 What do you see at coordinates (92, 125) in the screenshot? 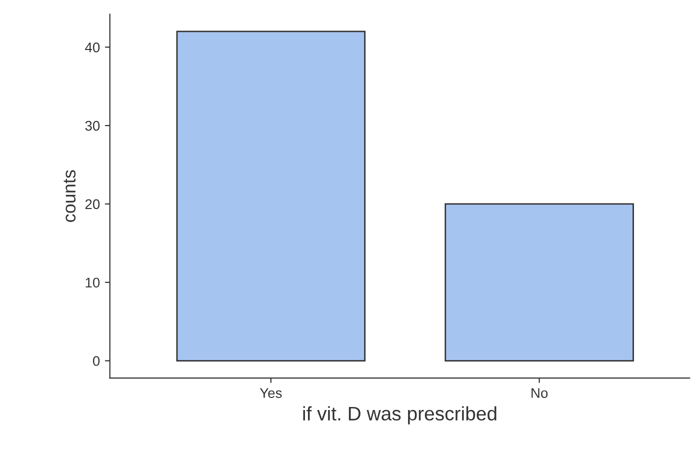
I see `y-tick-label: 30` at bounding box center [92, 125].